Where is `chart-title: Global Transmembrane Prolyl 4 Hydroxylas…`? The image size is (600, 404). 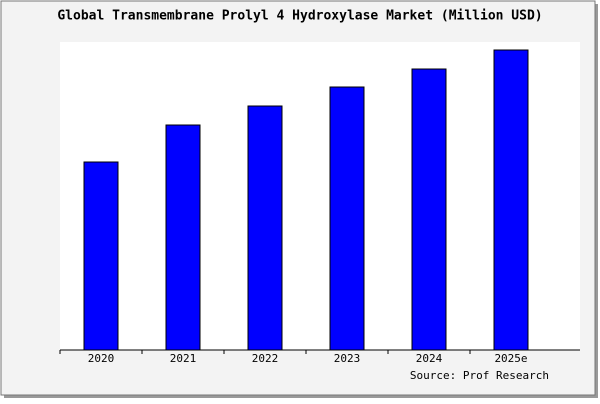 chart-title: Global Transmembrane Prolyl 4 Hydroxylas… is located at coordinates (299, 16).